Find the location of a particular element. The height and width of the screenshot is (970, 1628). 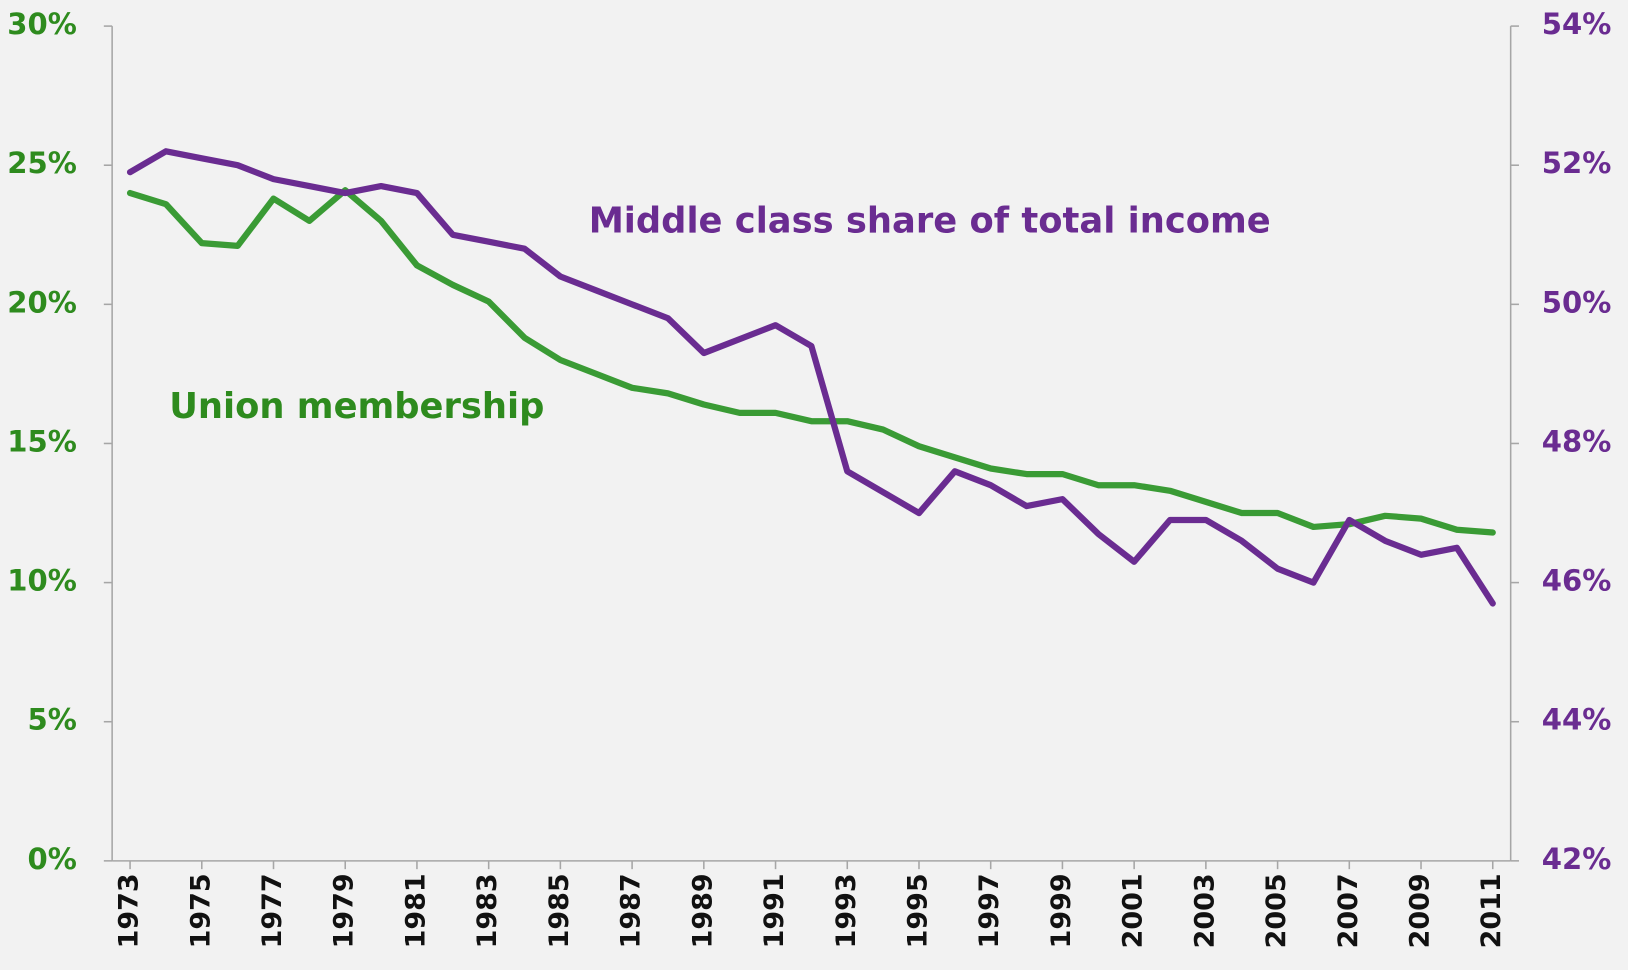

x-tick-label: 1989 is located at coordinates (702, 910).